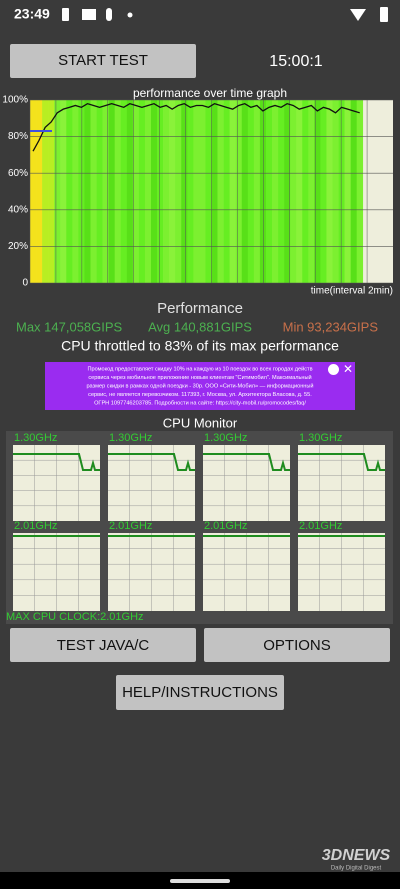 The image size is (400, 889). I want to click on y-tick-label: 80%, so click(18, 136).